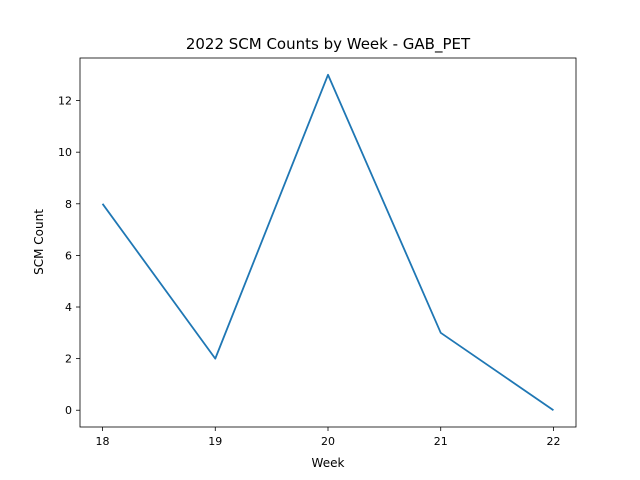 The height and width of the screenshot is (480, 640). Describe the element at coordinates (328, 463) in the screenshot. I see `x-axis-label: Week` at that location.